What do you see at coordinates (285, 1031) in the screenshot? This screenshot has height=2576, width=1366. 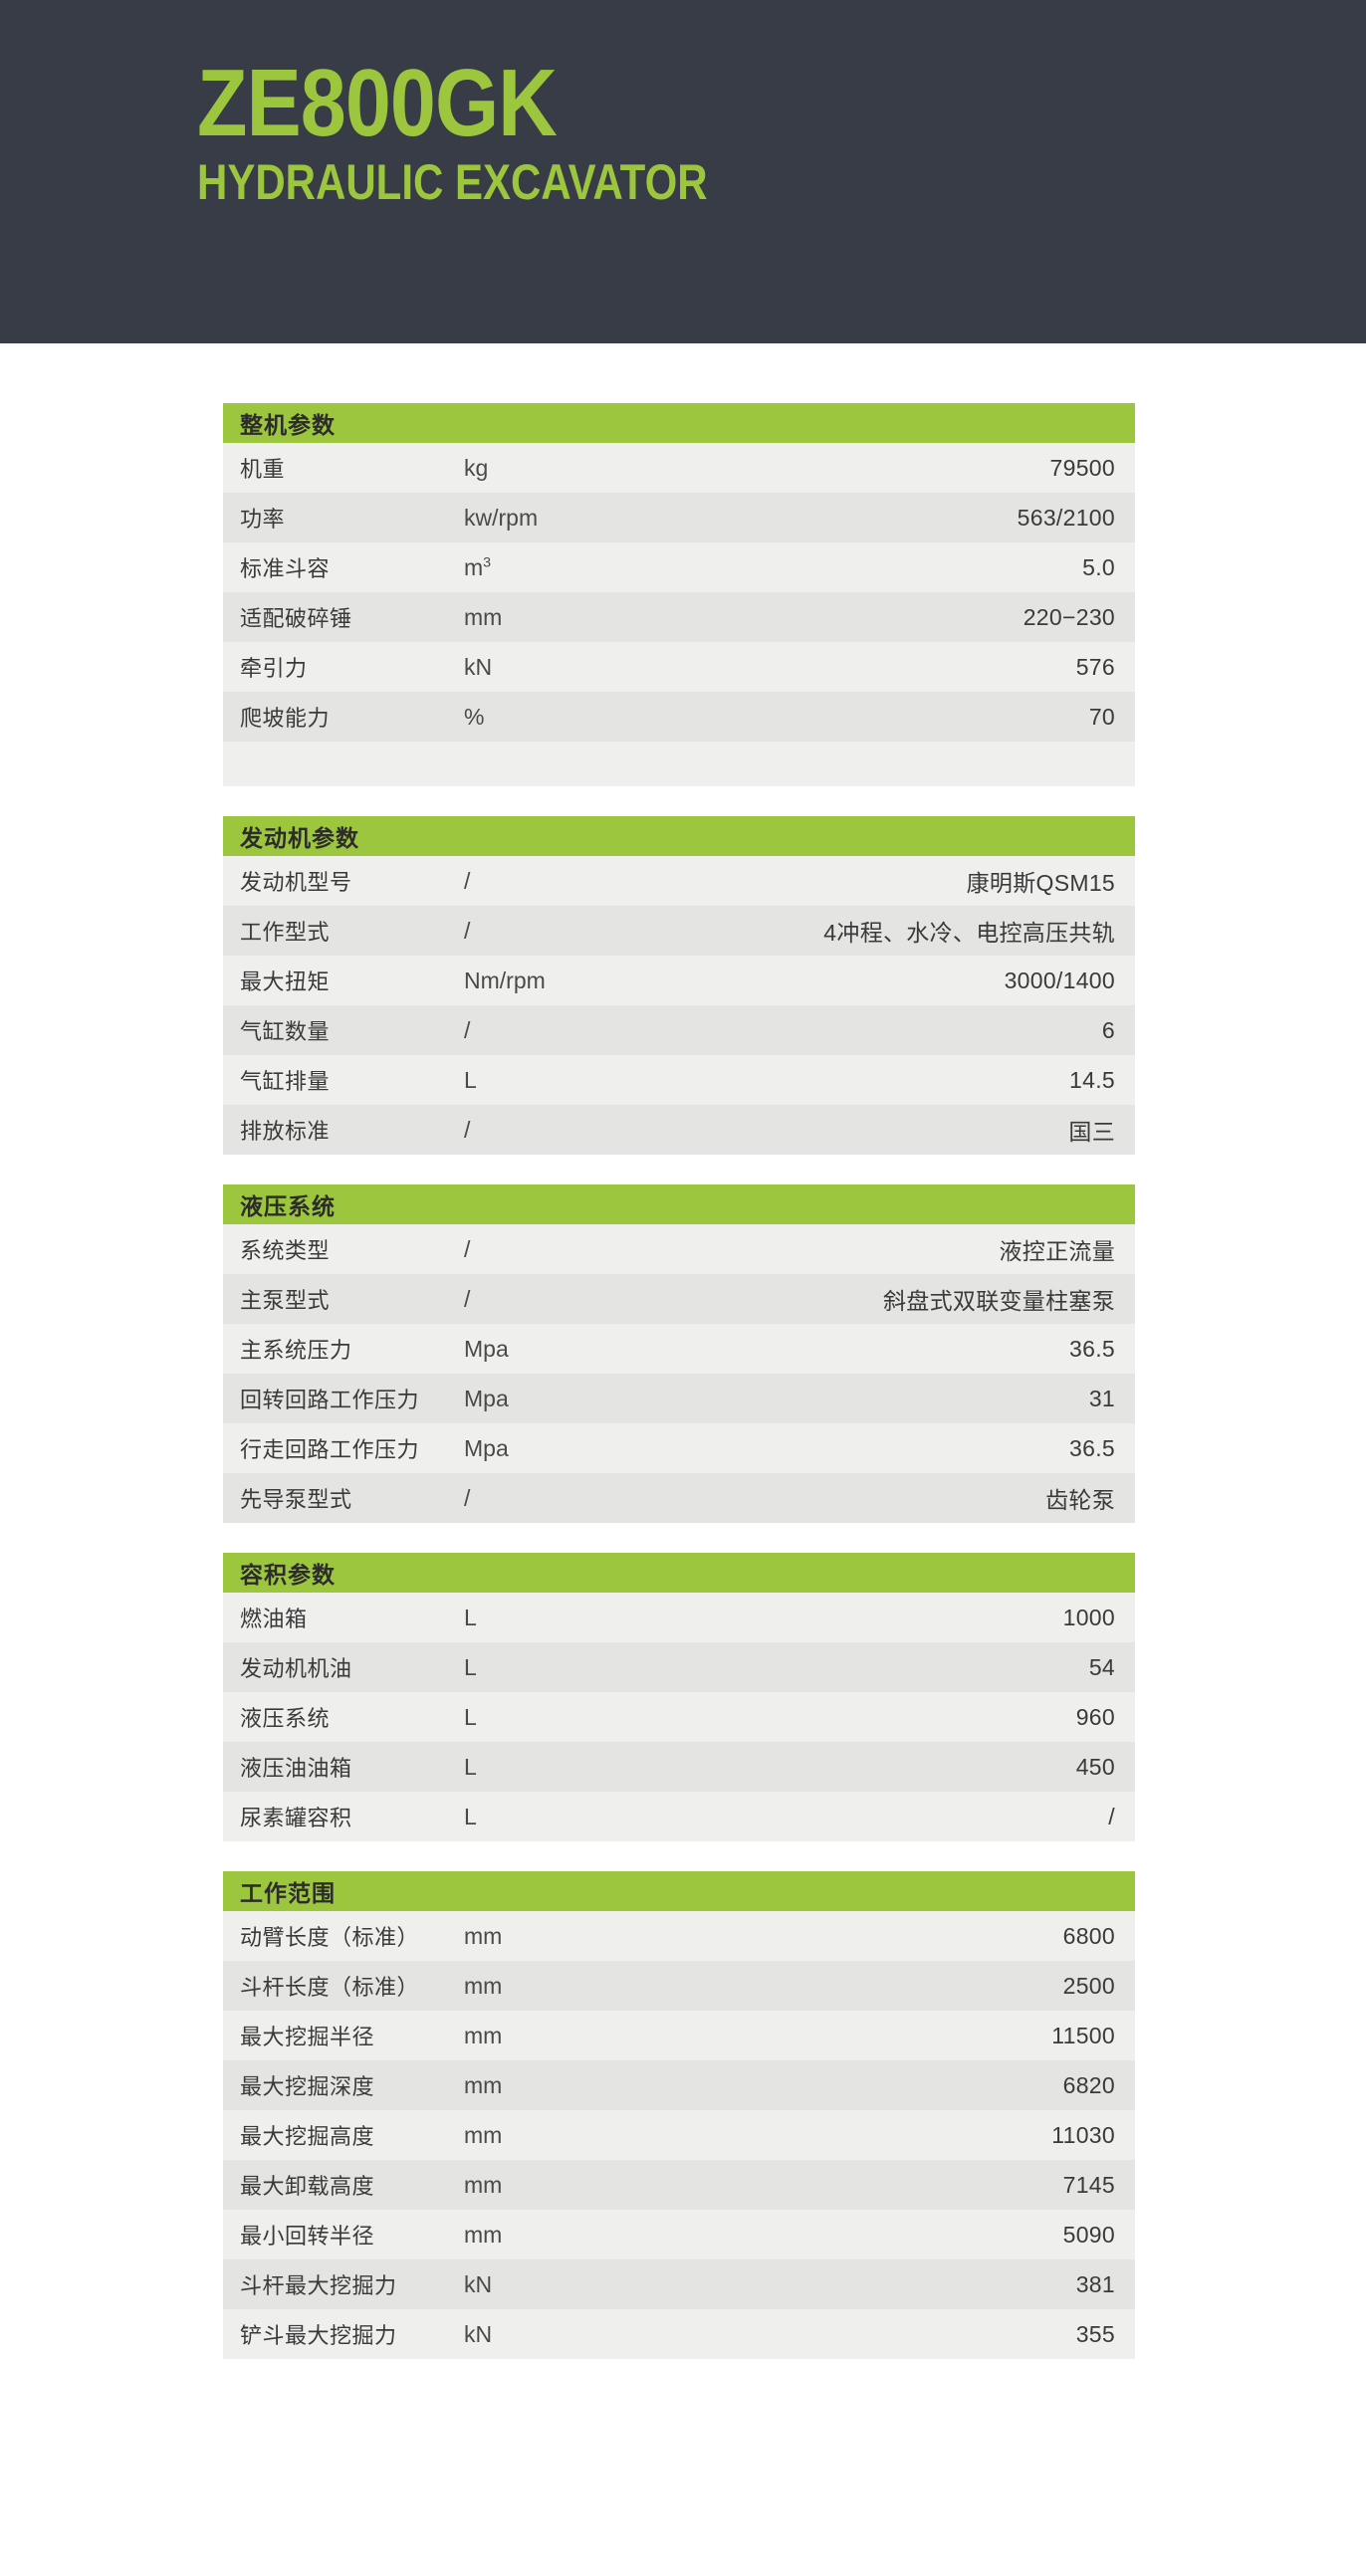 I see `spec-label: 气缸数量` at bounding box center [285, 1031].